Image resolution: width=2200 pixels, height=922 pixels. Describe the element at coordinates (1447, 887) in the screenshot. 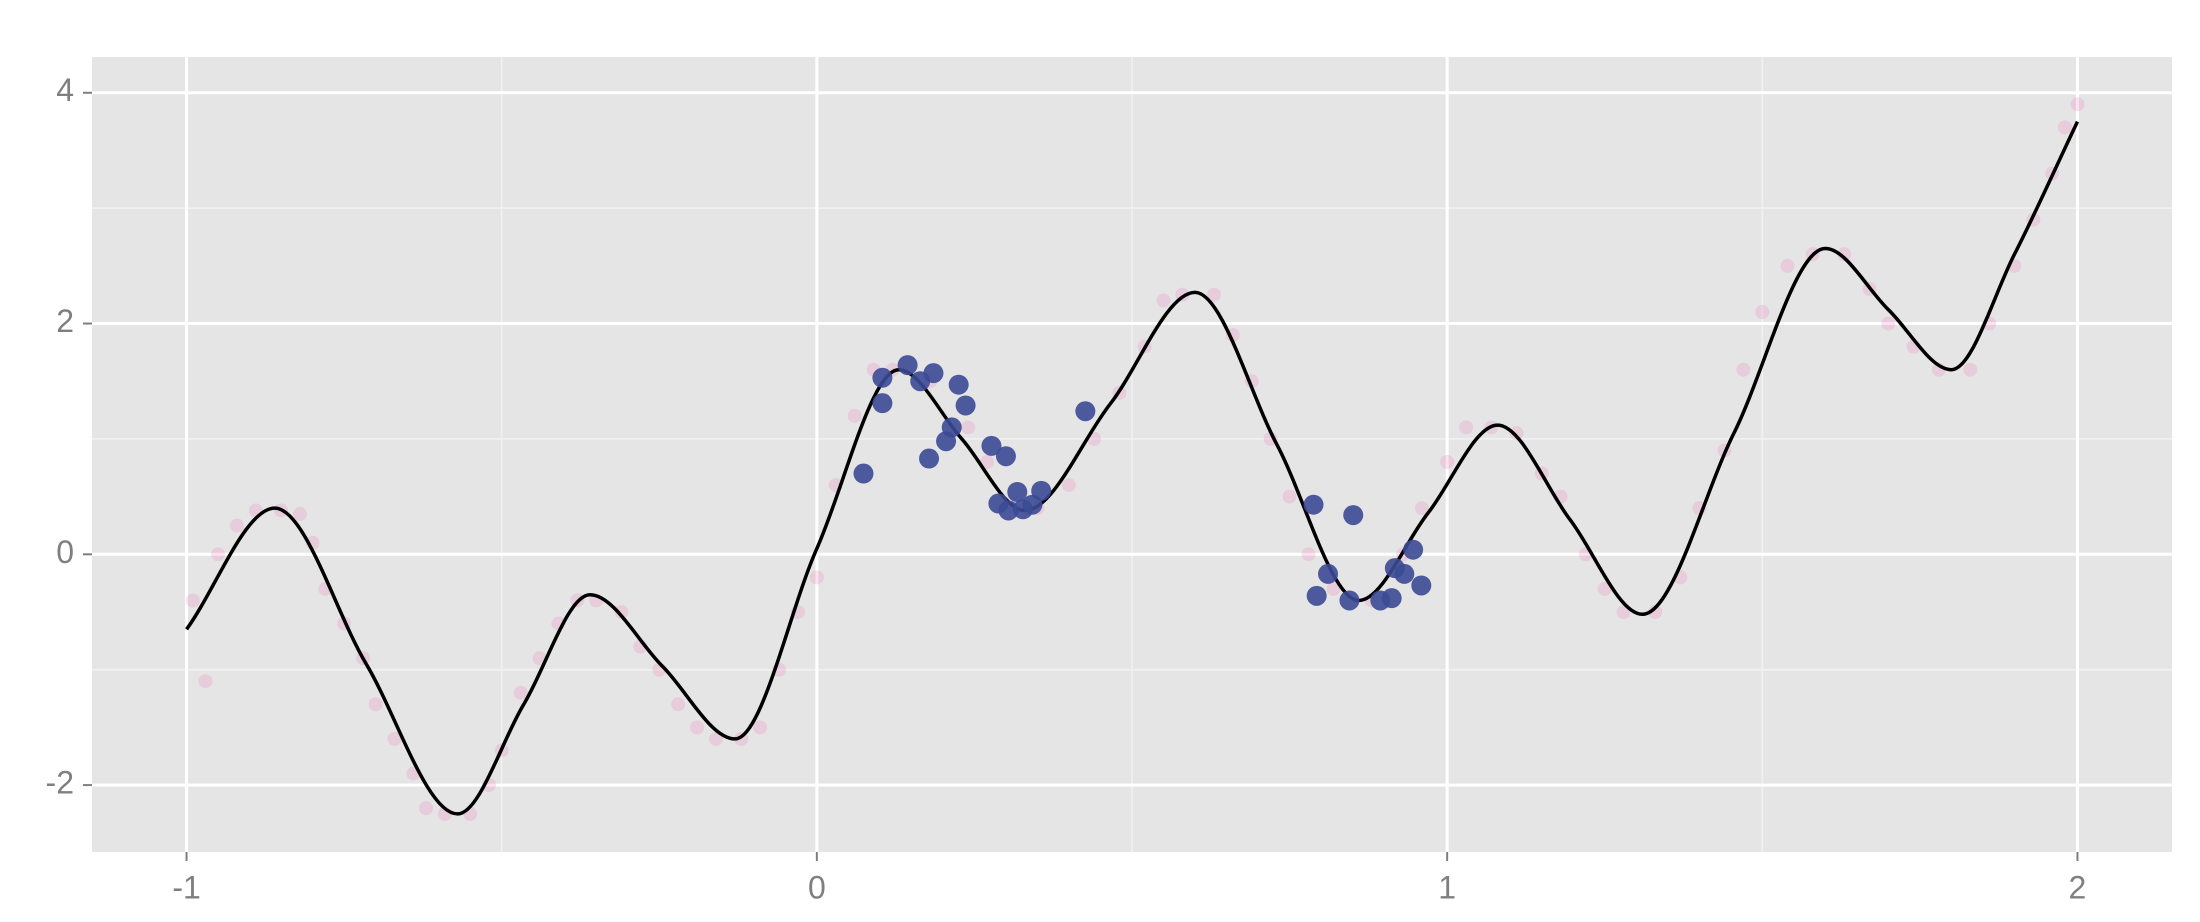

I see `x-tick-label: 1` at that location.